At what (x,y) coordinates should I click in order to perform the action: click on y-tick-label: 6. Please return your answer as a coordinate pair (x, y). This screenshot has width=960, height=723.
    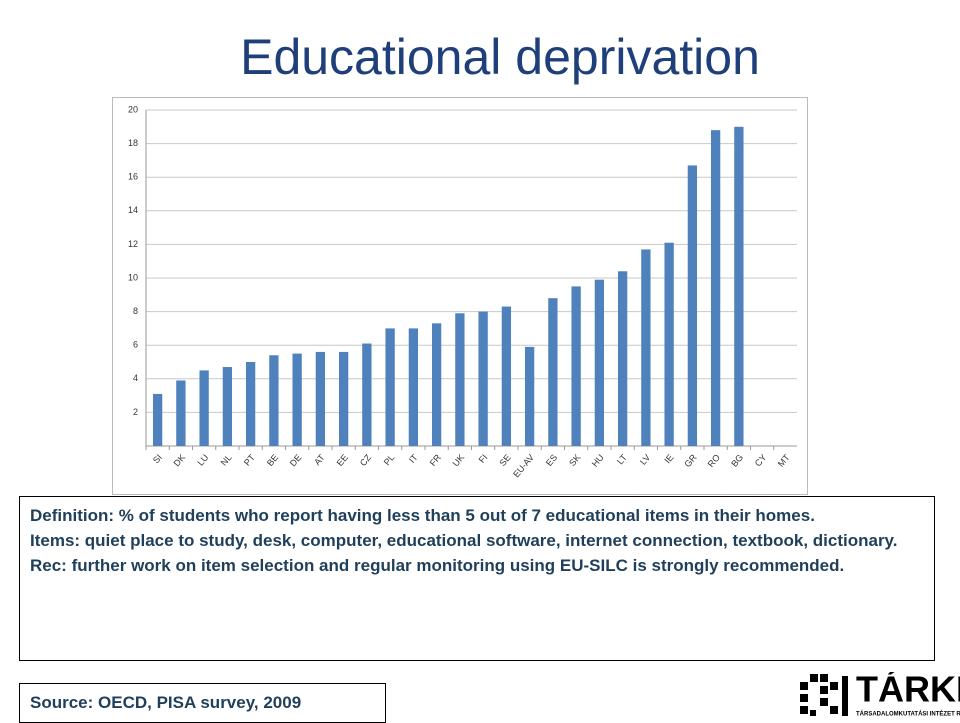
    Looking at the image, I should click on (135, 345).